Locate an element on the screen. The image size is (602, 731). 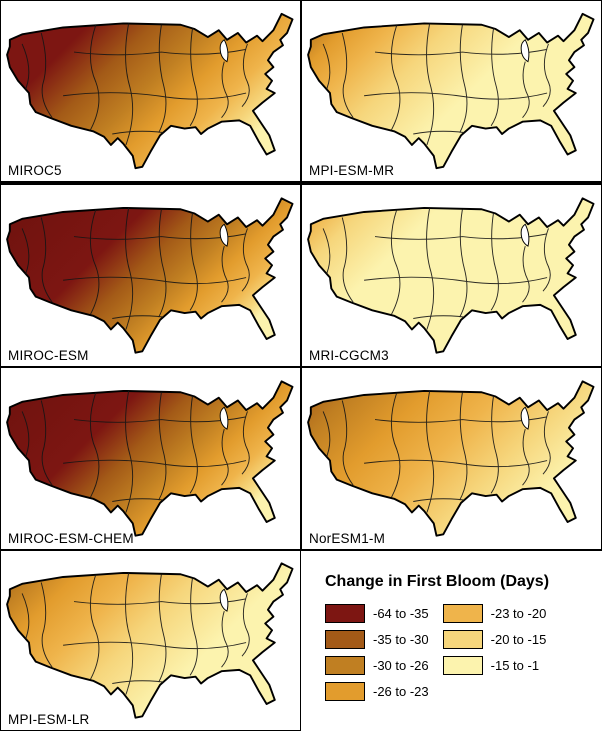
map-panel-noresm1-m: NorESM1-M is located at coordinates (451, 458).